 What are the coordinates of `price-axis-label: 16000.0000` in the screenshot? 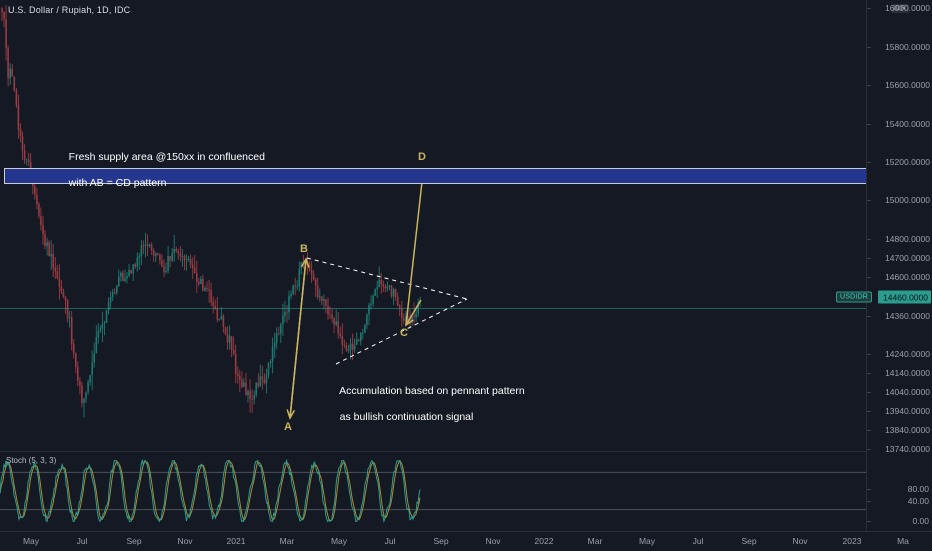 It's located at (907, 8).